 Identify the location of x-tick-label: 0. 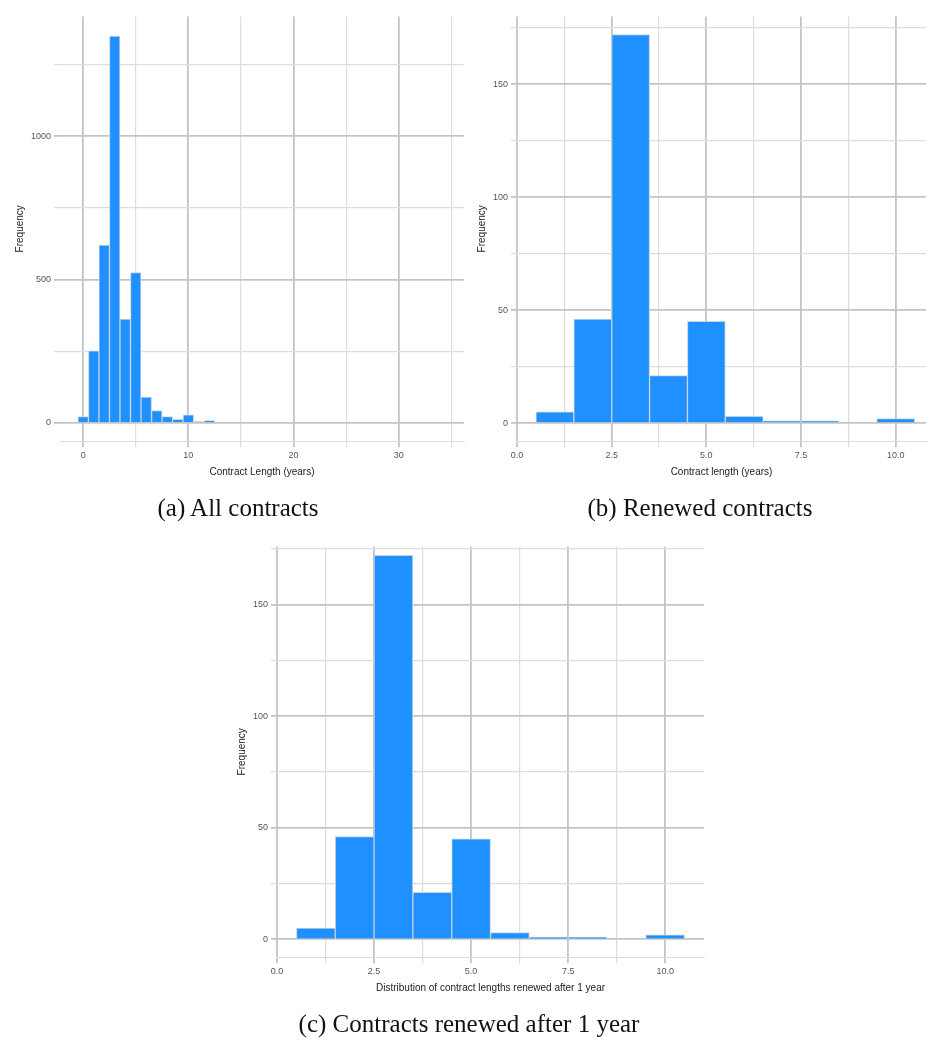
(83, 455).